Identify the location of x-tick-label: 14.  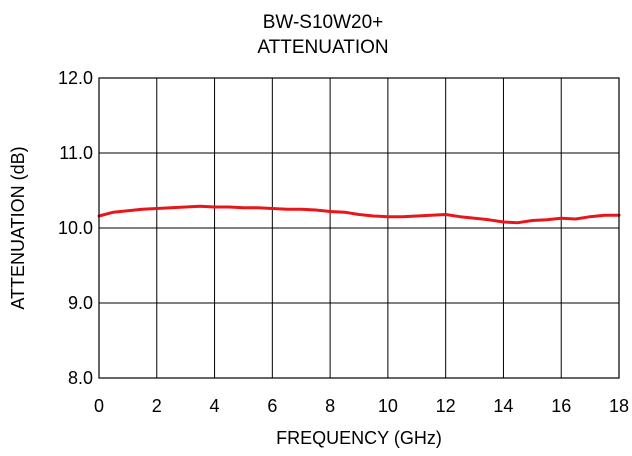
(503, 406).